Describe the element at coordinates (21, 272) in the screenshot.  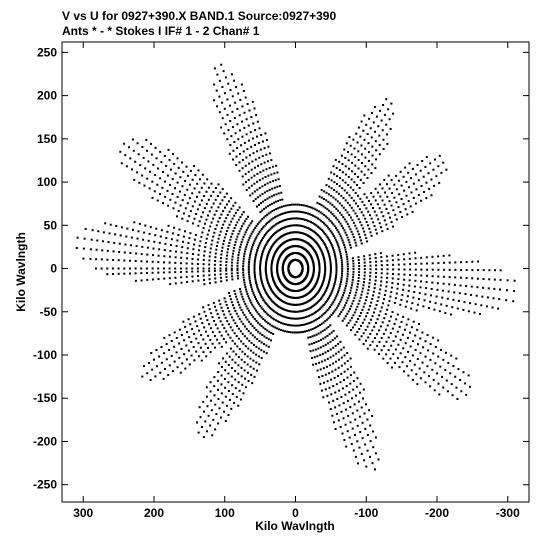
I see `y-axis-label: Kilo Wavlngth` at that location.